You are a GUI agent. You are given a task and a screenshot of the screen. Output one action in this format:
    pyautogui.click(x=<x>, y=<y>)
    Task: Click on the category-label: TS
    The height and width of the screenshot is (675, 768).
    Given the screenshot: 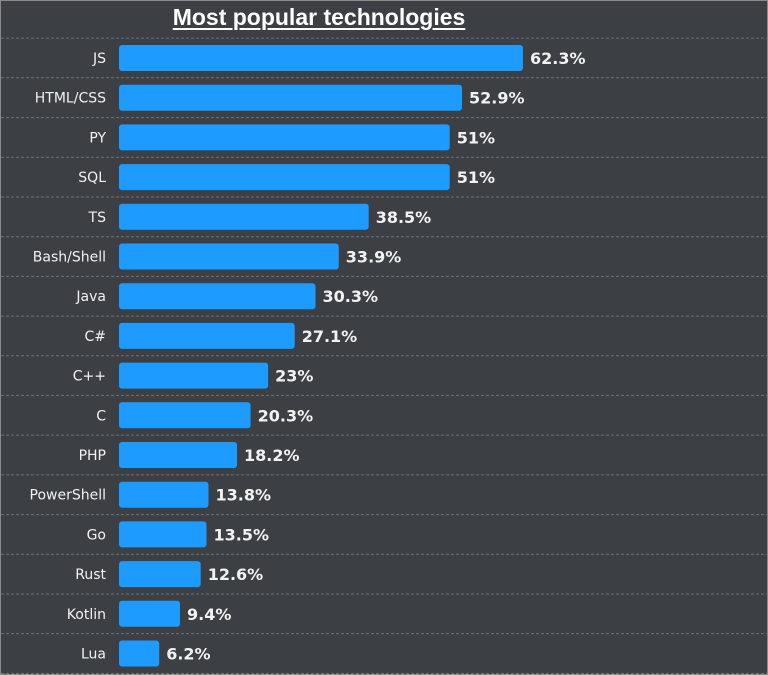 What is the action you would take?
    pyautogui.click(x=97, y=218)
    